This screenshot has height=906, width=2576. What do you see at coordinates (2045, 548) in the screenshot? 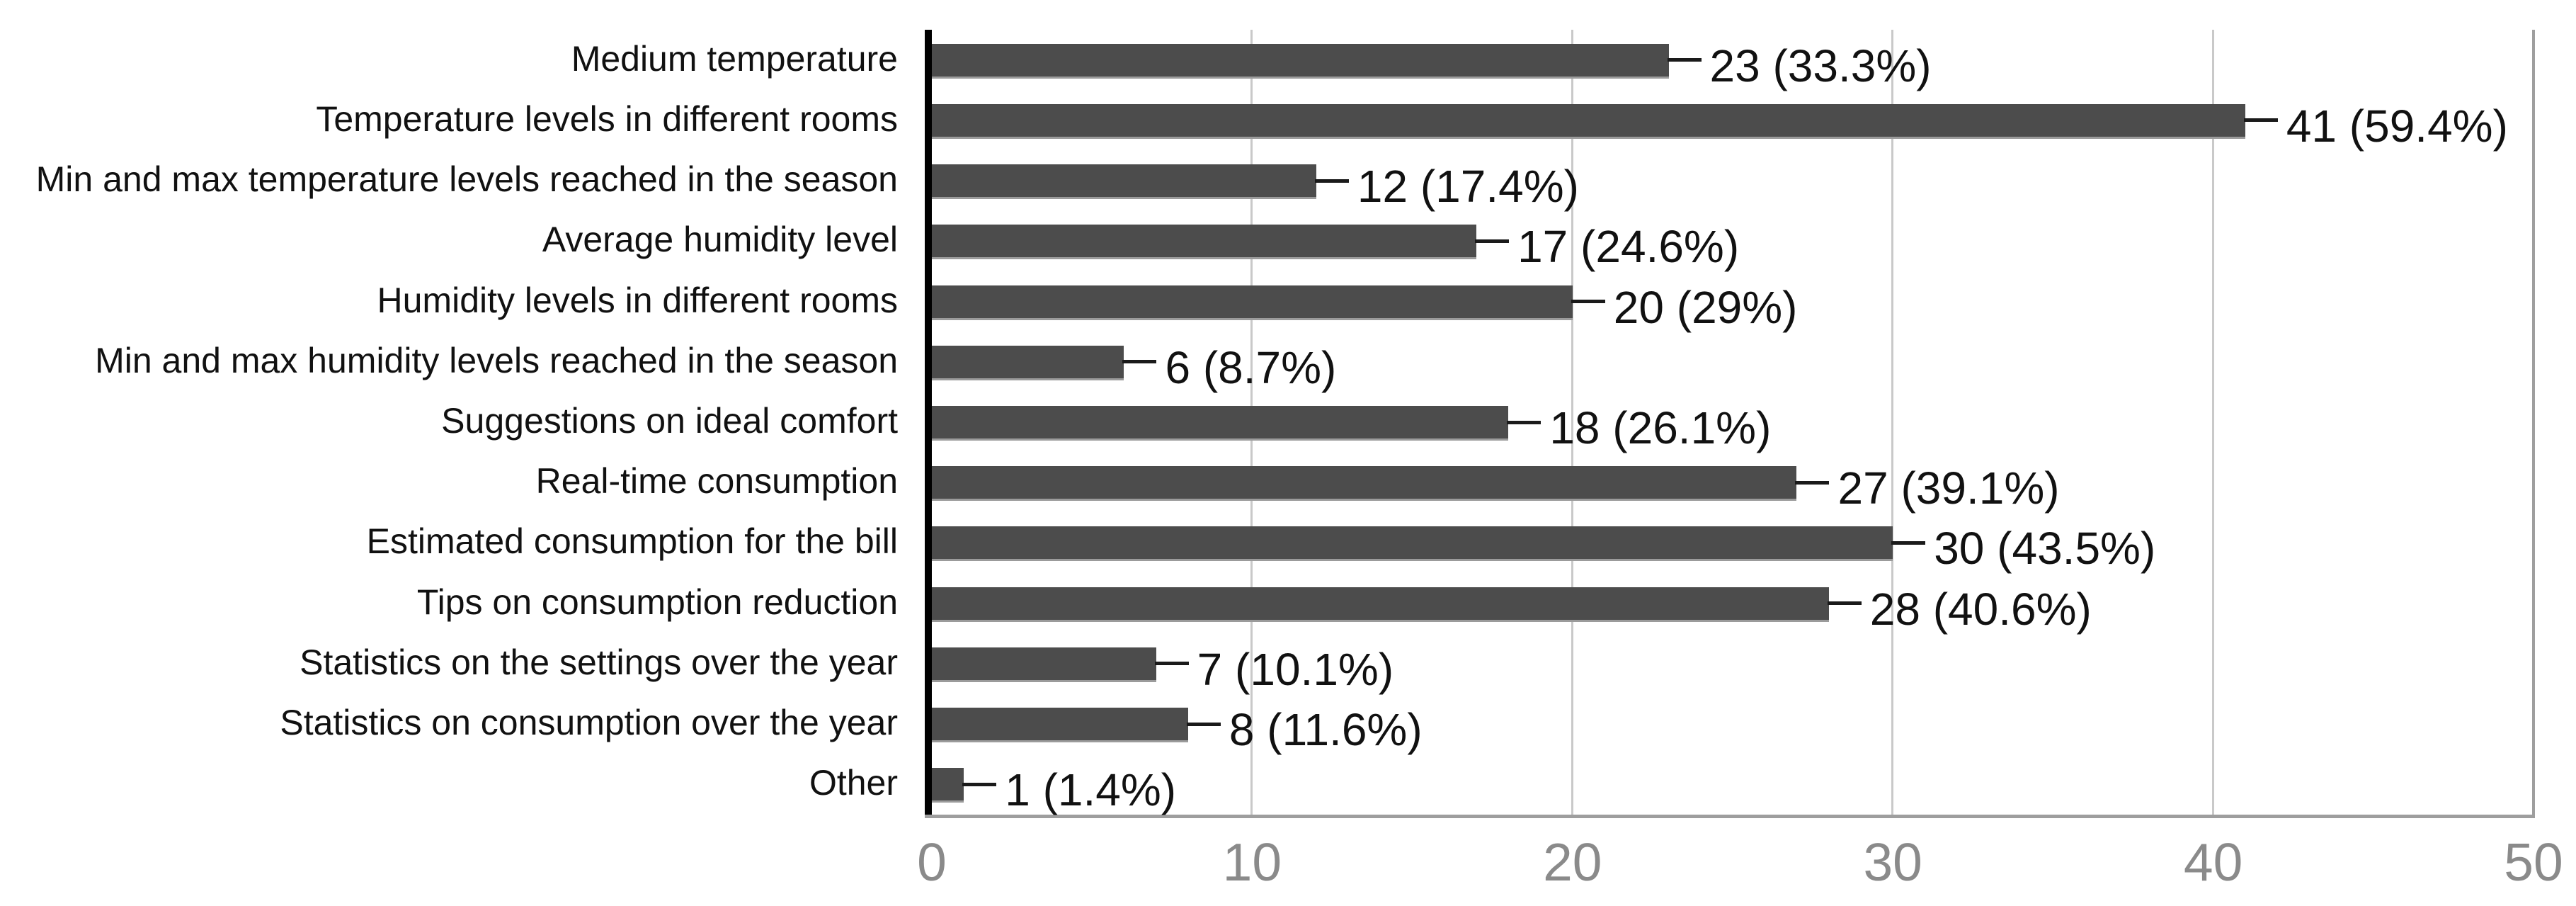
I see `value-label: 30 (43.5%)` at bounding box center [2045, 548].